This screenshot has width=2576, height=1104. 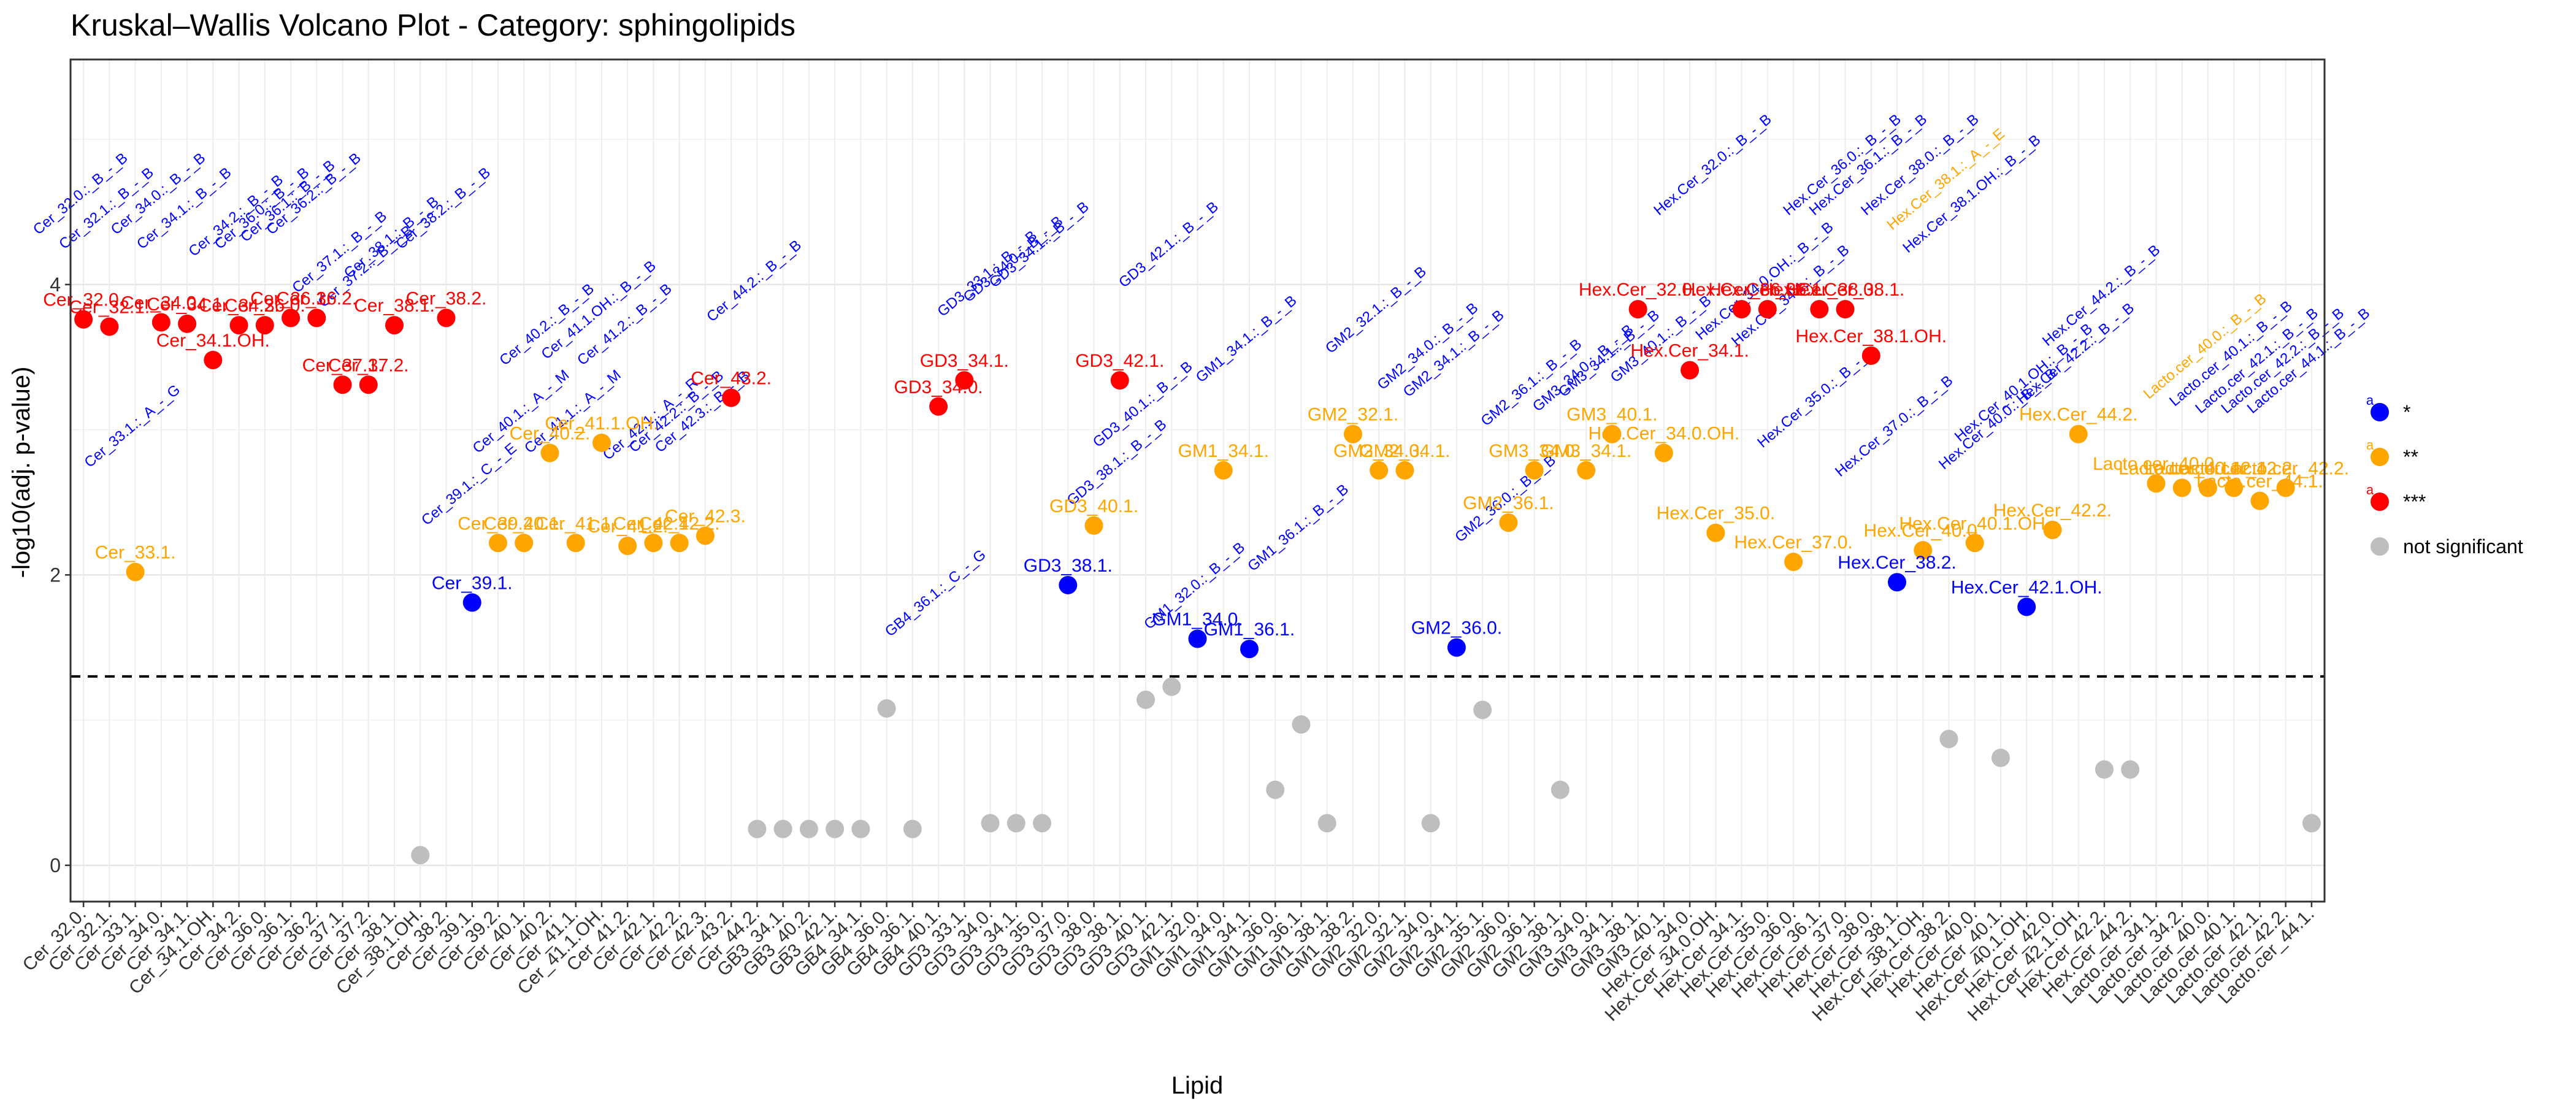 What do you see at coordinates (1923, 531) in the screenshot?
I see `point-label: Hex.Cer_40.0.` at bounding box center [1923, 531].